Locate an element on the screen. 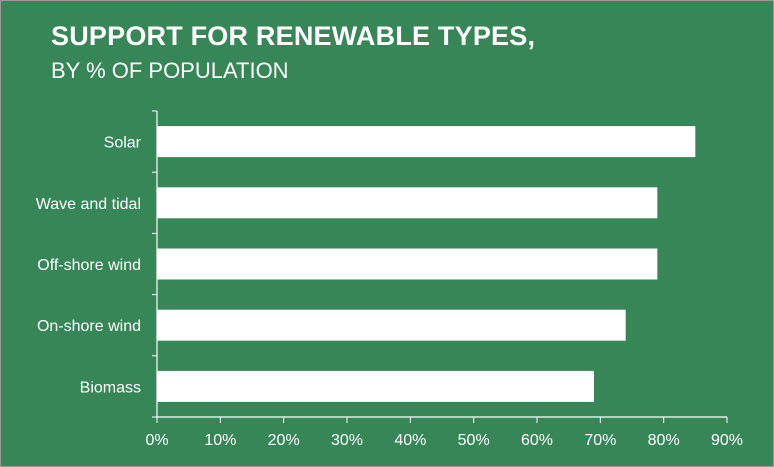 This screenshot has height=467, width=774. category-label: Solar is located at coordinates (123, 143).